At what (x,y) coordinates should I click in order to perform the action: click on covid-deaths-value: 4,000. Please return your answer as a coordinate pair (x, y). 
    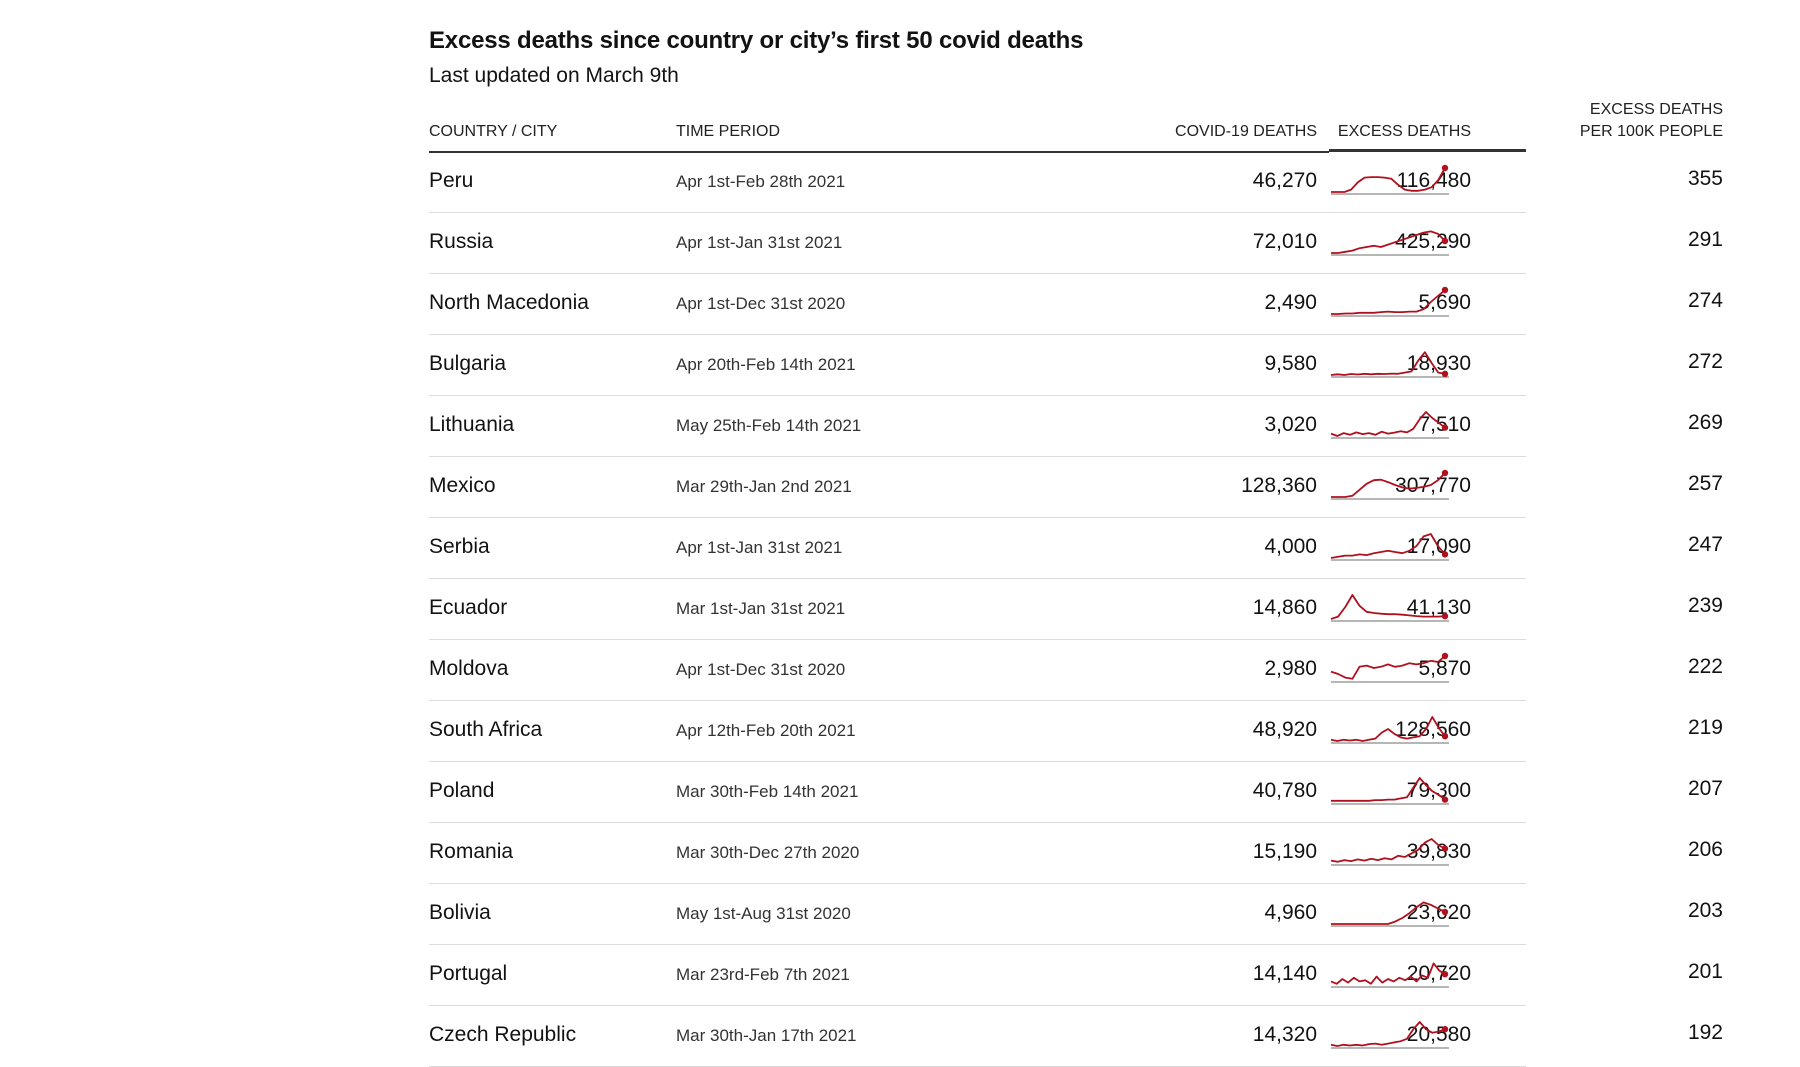
    Looking at the image, I should click on (1290, 546).